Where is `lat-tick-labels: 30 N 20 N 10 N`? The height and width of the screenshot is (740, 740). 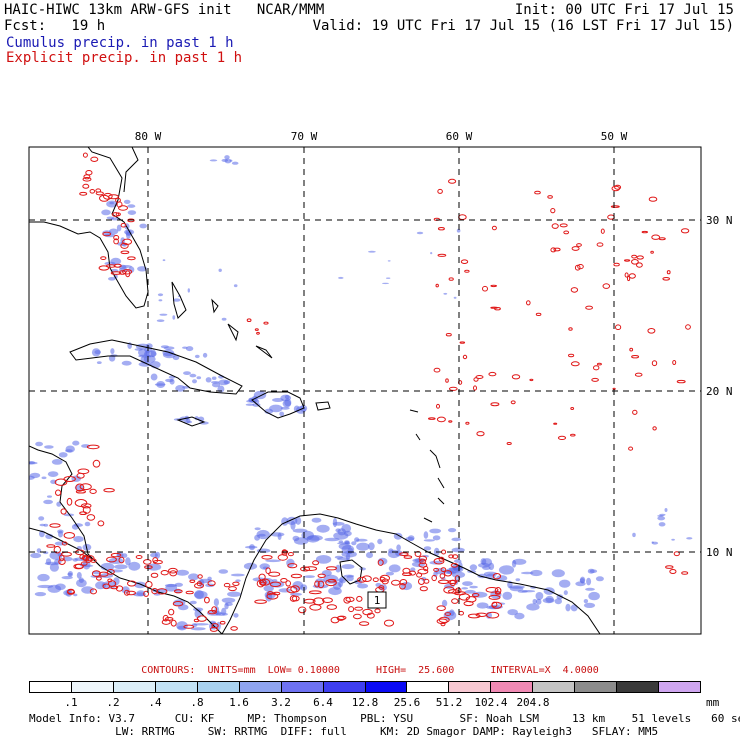 lat-tick-labels: 30 N 20 N 10 N is located at coordinates (719, 386).